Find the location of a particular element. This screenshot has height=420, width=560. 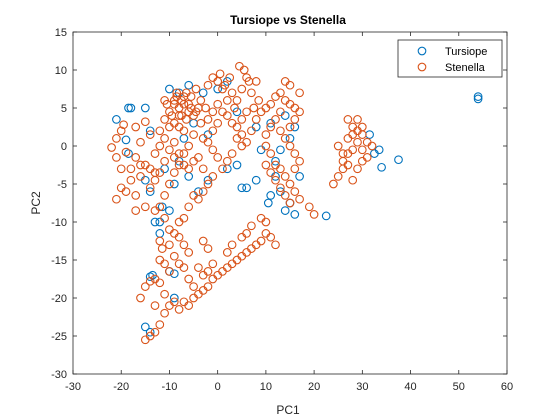

legend-marker-tursiope is located at coordinates (422, 51).